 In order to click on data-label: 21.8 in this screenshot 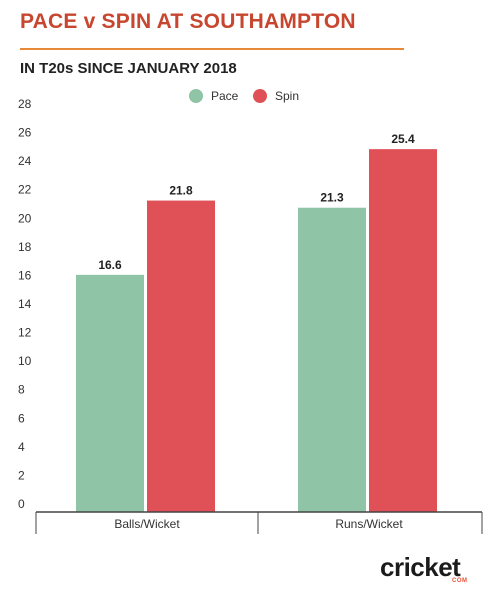, I will do `click(181, 191)`.